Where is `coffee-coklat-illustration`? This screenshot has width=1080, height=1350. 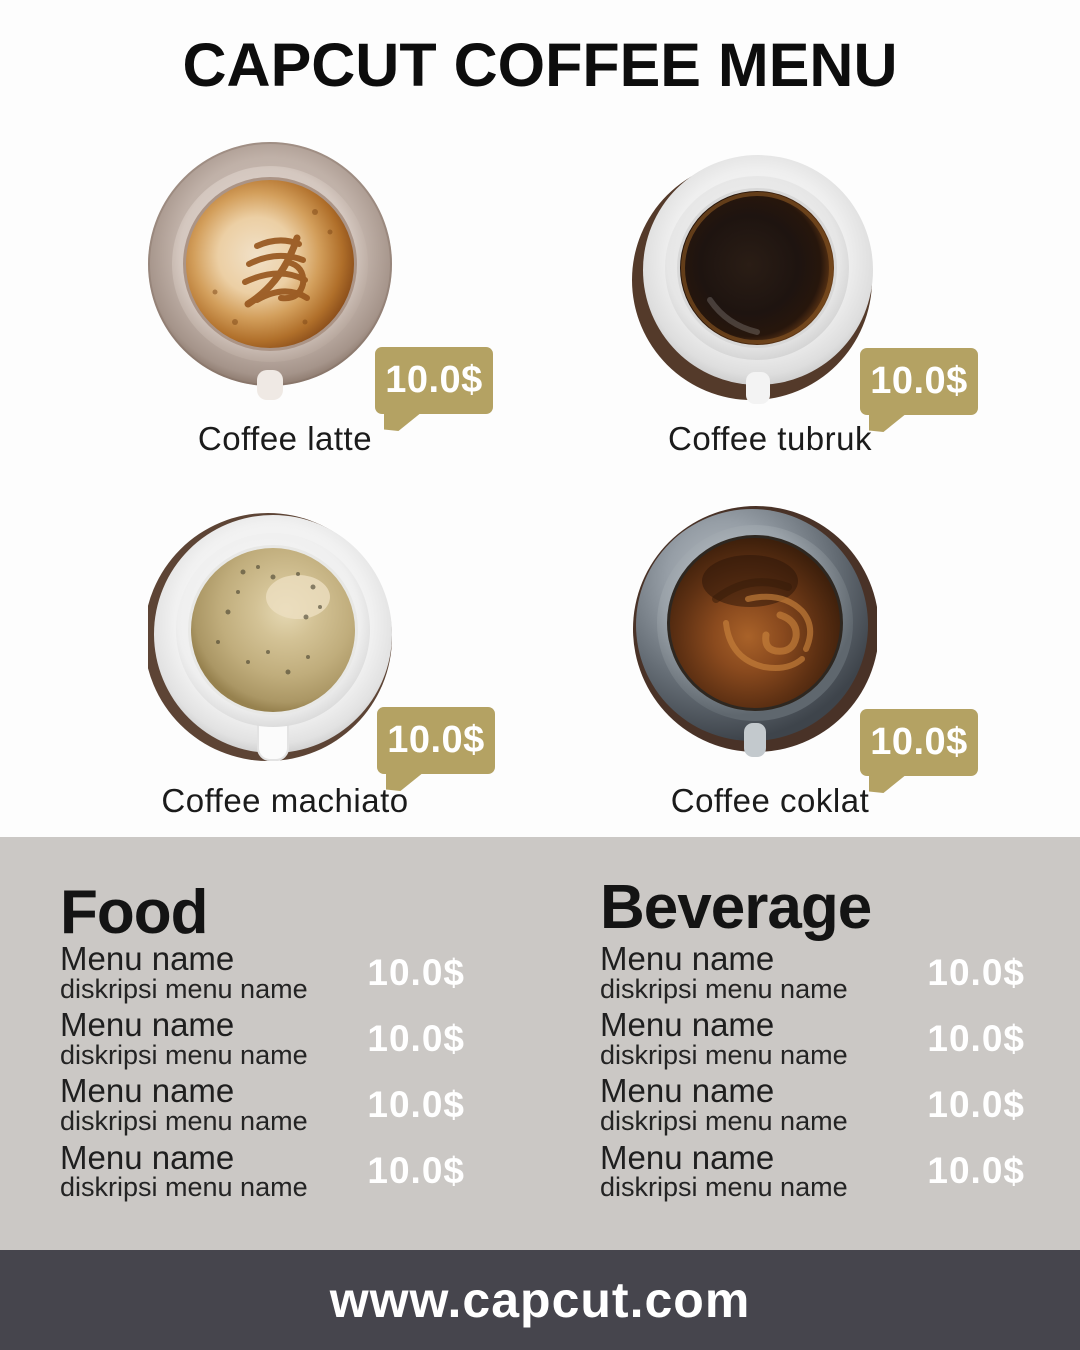 coffee-coklat-illustration is located at coordinates (756, 631).